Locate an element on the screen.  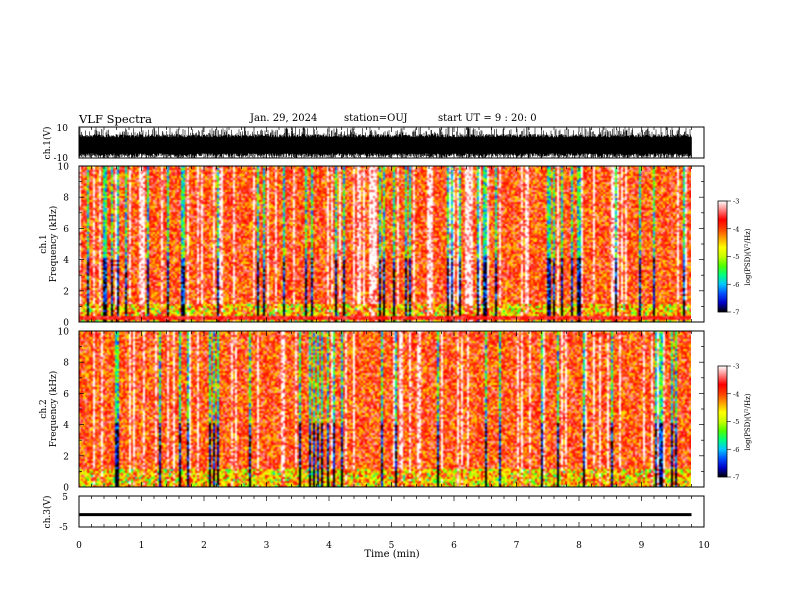
time-axis-label: Time (min) is located at coordinates (391, 554).